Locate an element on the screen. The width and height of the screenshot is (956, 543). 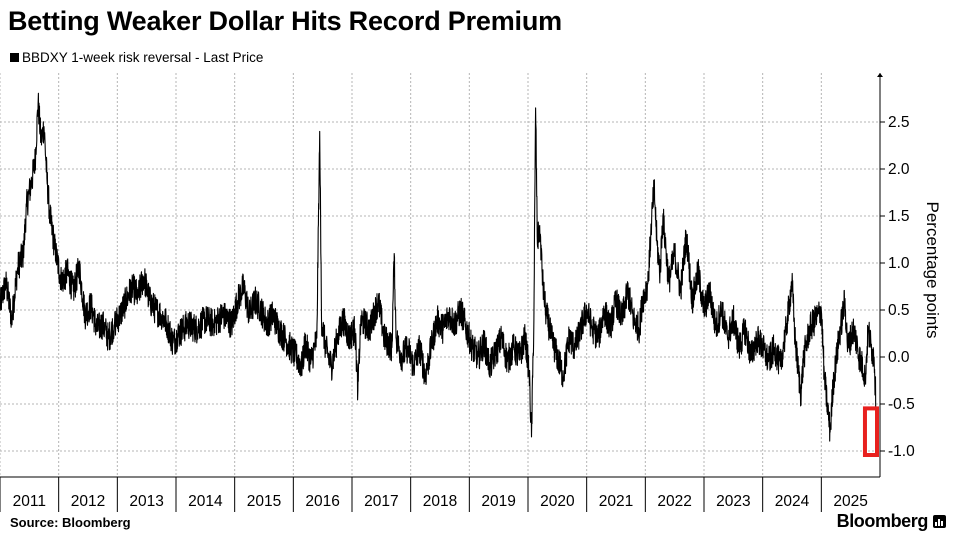
x-tick-label: 2015 is located at coordinates (264, 501).